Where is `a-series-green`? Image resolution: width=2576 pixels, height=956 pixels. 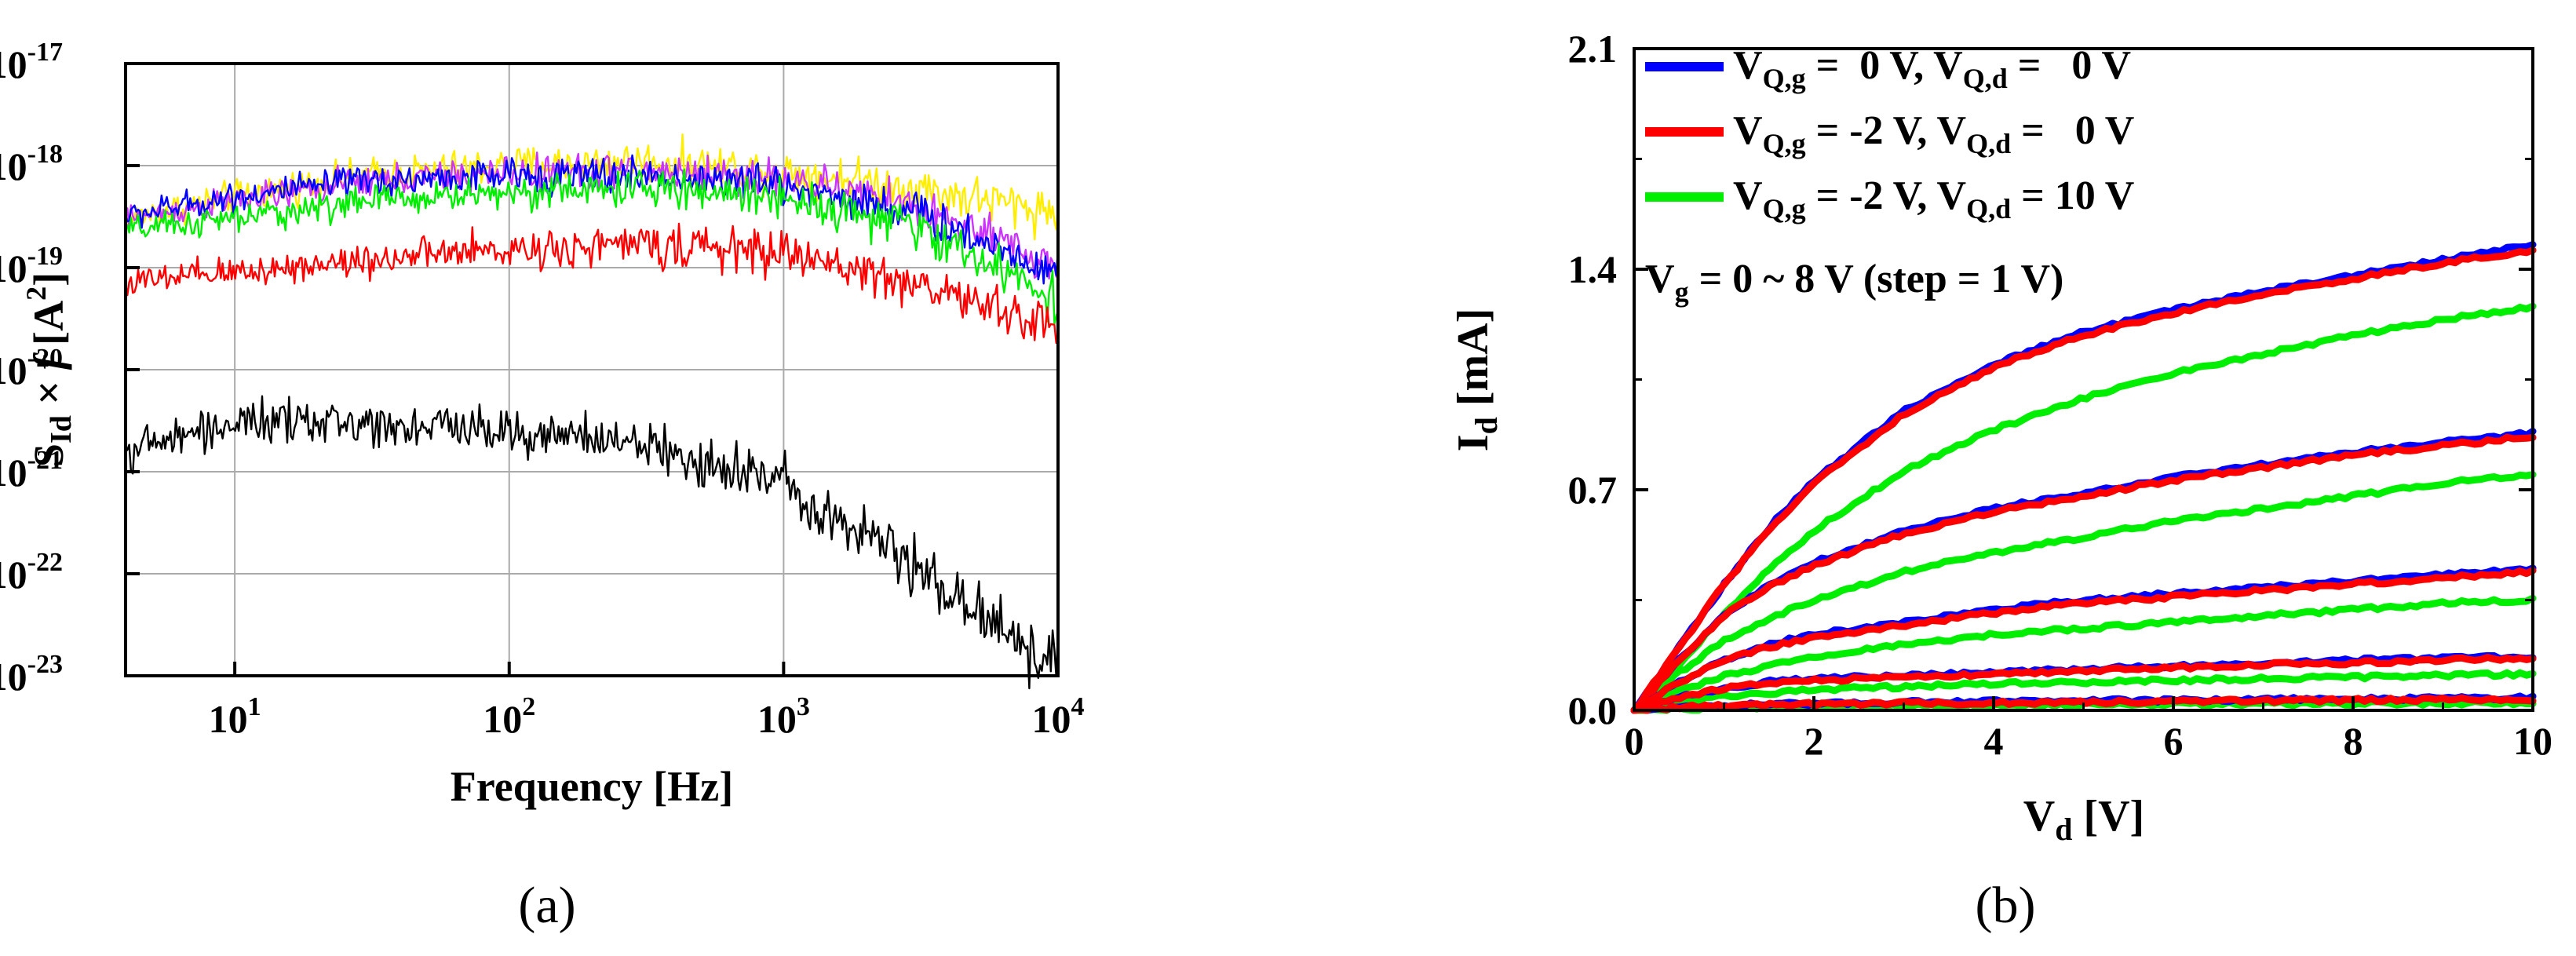 a-series-green is located at coordinates (592, 247).